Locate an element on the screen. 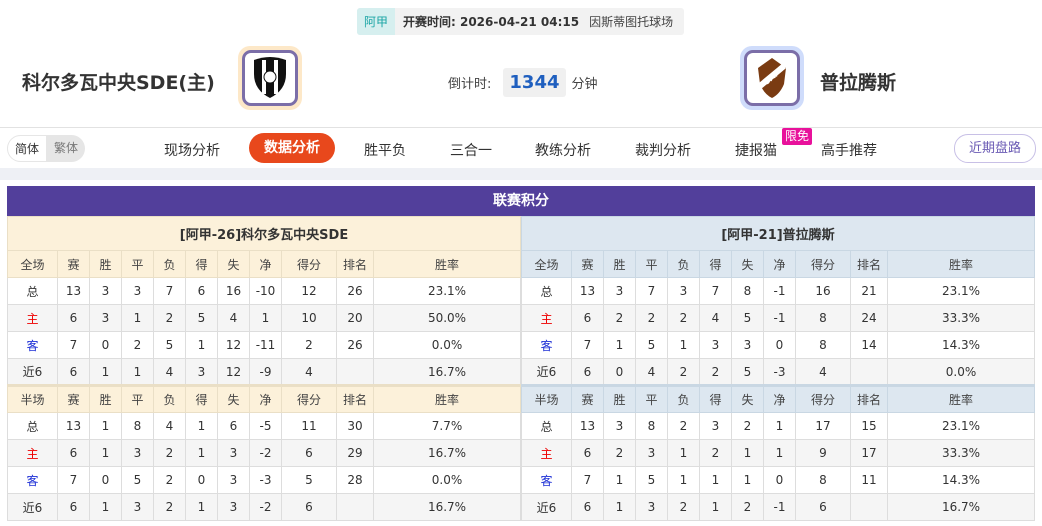  stat-cell: 30 is located at coordinates (355, 426).